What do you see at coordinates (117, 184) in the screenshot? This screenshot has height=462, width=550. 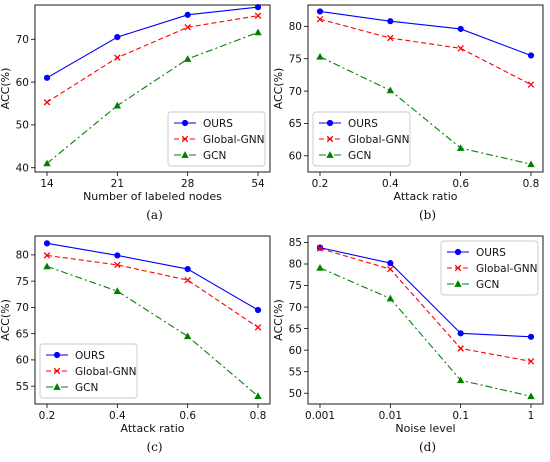 I see `x-tick-label: 21` at bounding box center [117, 184].